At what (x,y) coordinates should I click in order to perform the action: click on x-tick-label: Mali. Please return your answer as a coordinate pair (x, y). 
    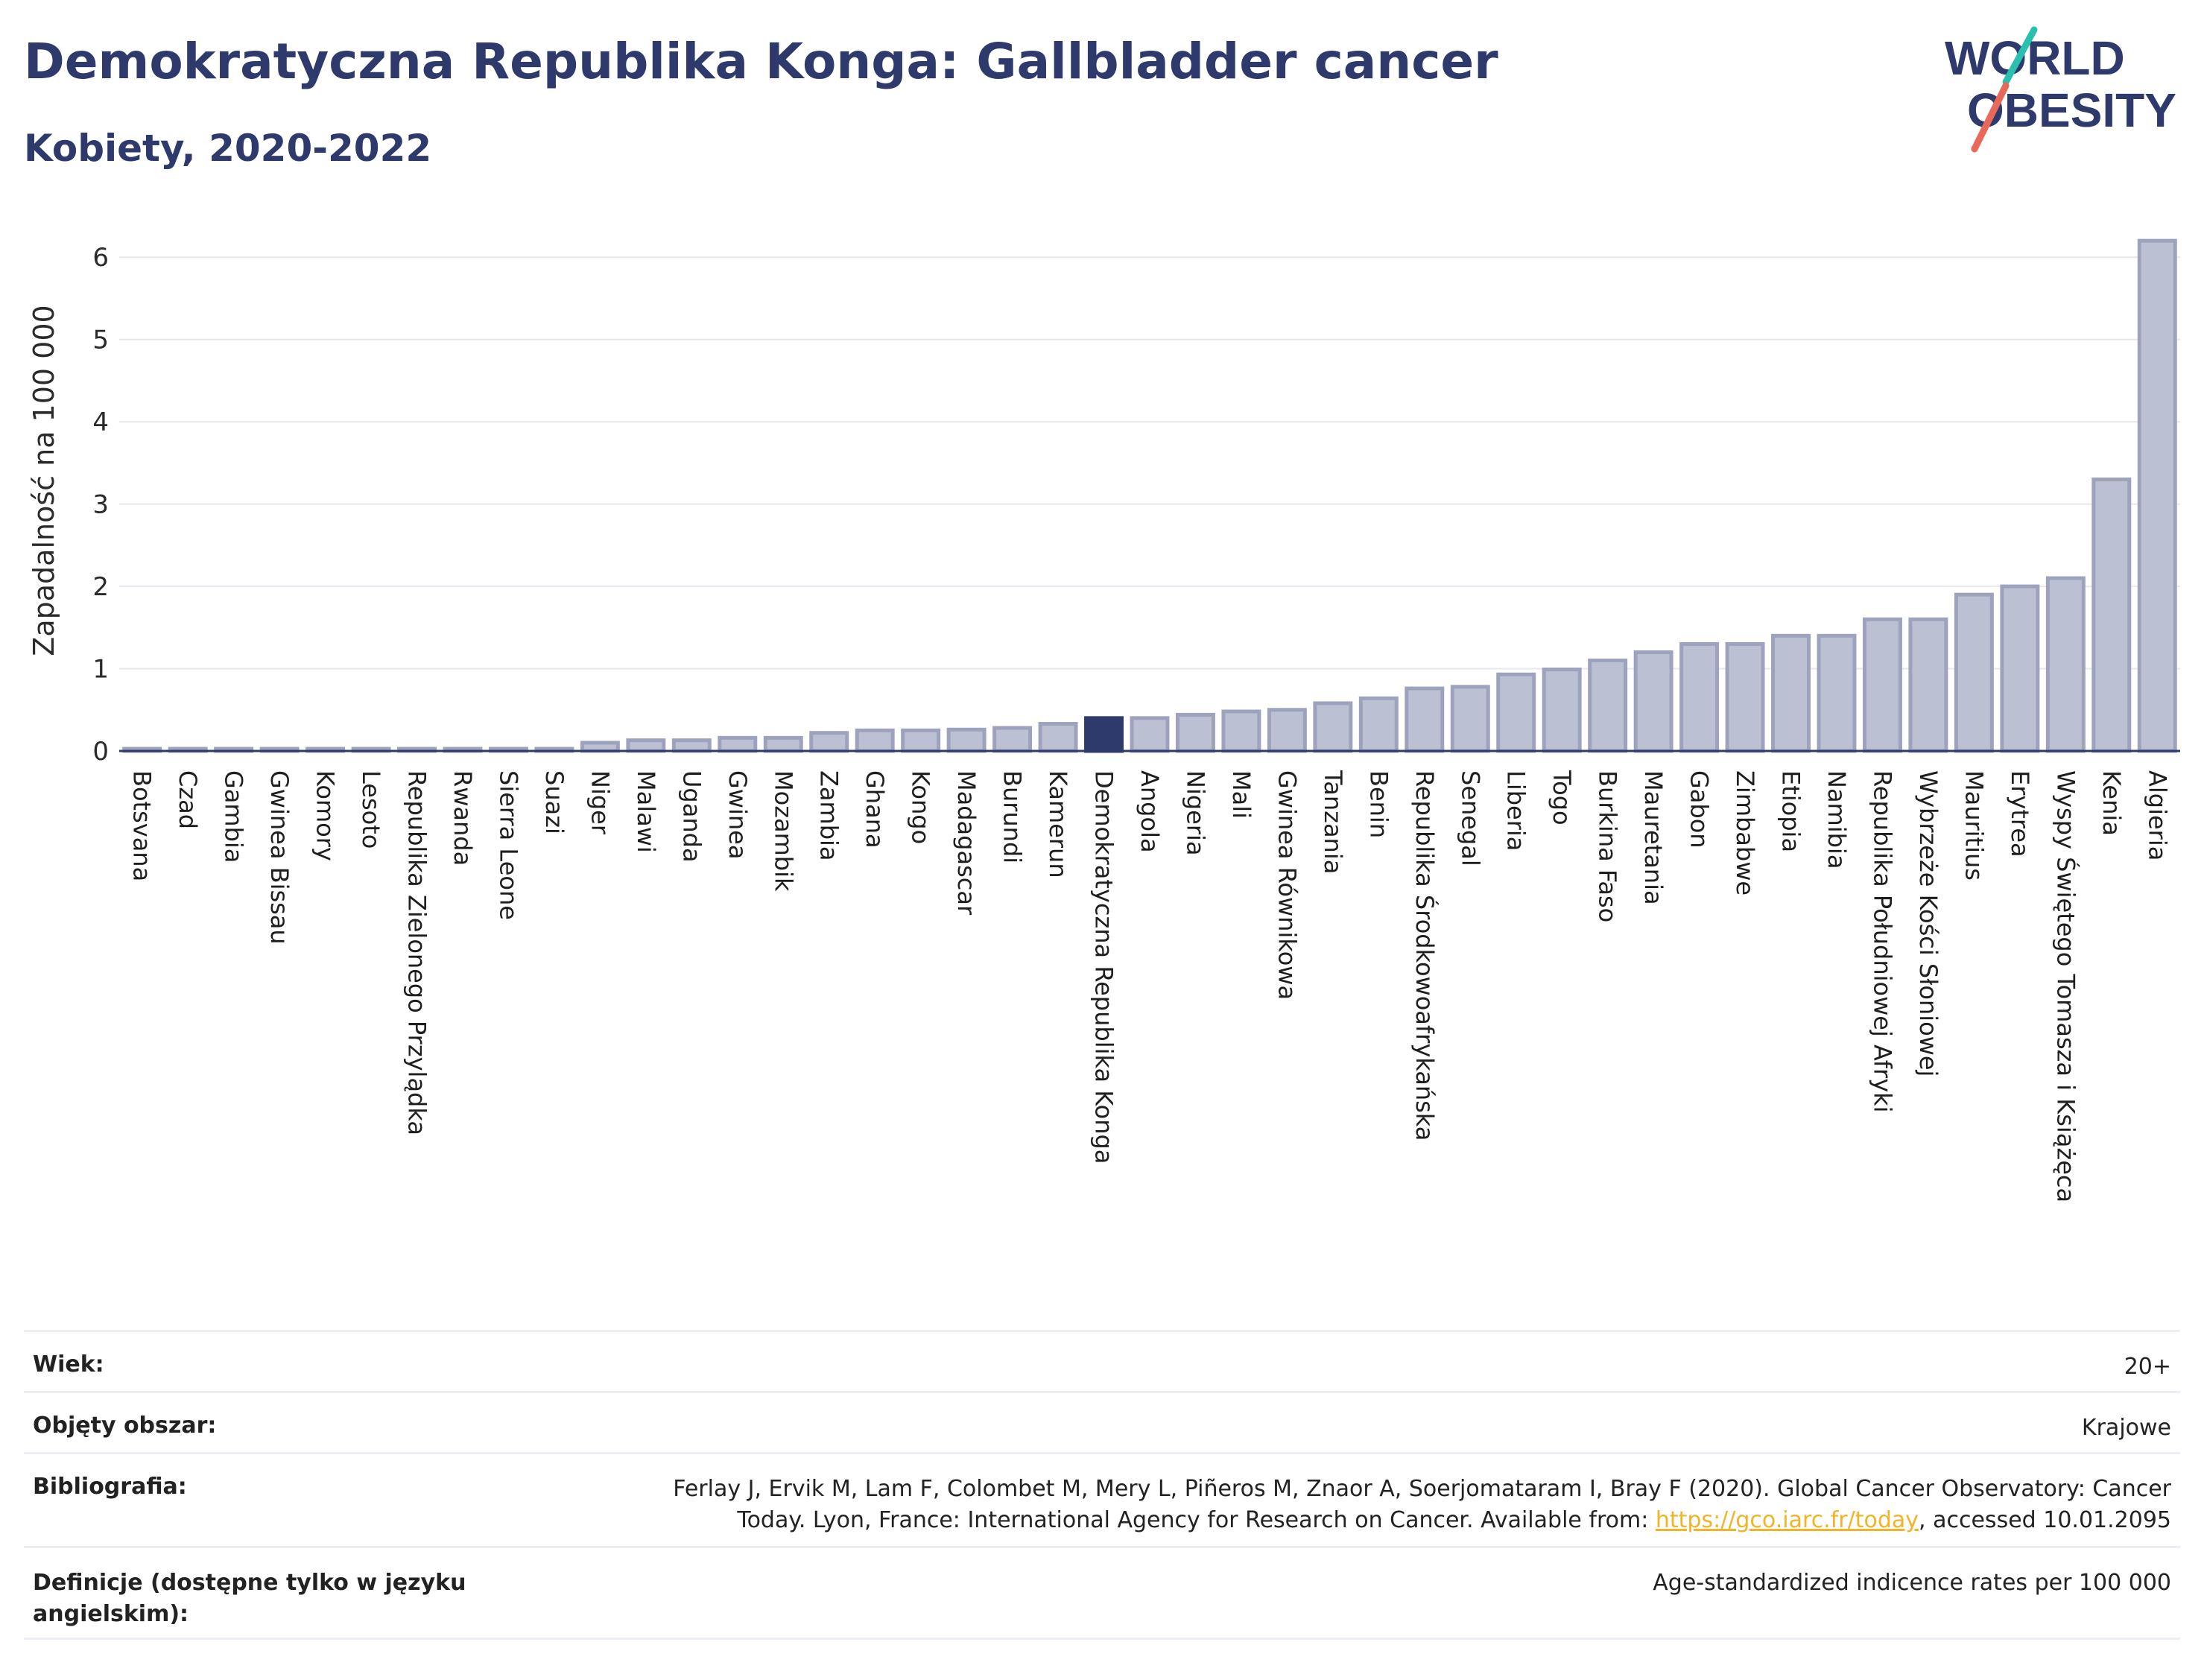
    Looking at the image, I should click on (1241, 794).